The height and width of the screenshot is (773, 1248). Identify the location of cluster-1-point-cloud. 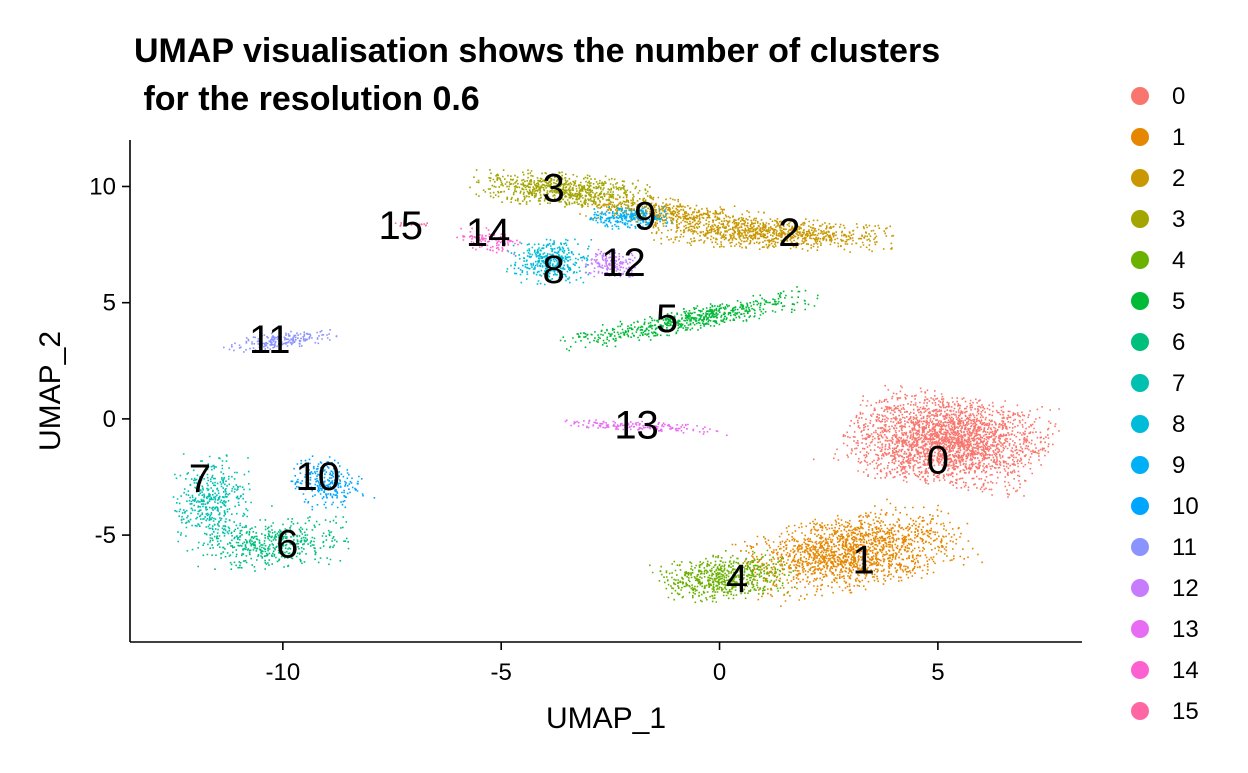
(857, 552).